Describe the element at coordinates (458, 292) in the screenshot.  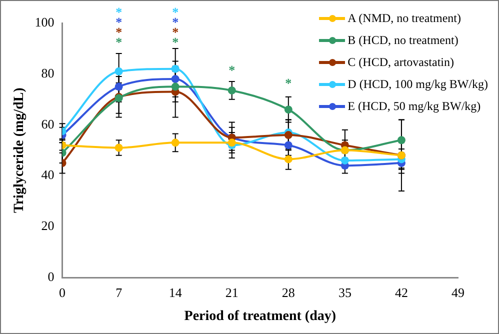
I see `x-tick-label: 49` at that location.